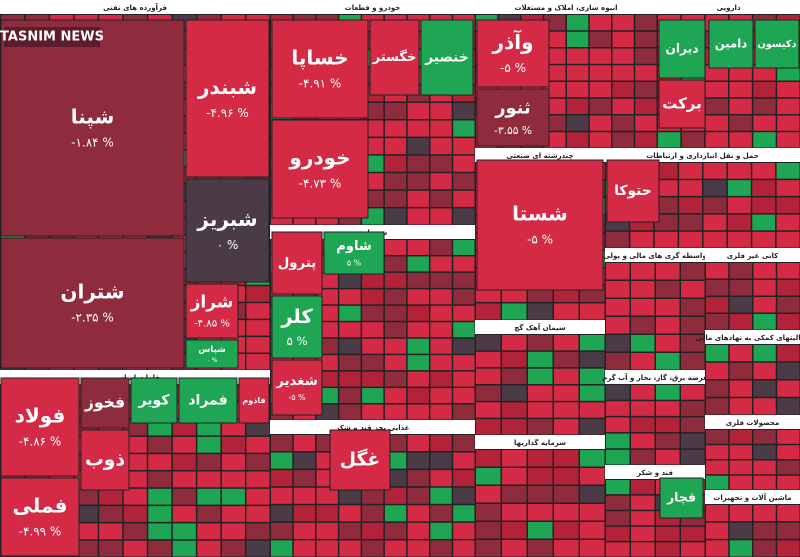 Image resolution: width=800 pixels, height=557 pixels. Describe the element at coordinates (566, 8) in the screenshot. I see `sector-title: انبوه سازی، املاک و مستغلات` at that location.